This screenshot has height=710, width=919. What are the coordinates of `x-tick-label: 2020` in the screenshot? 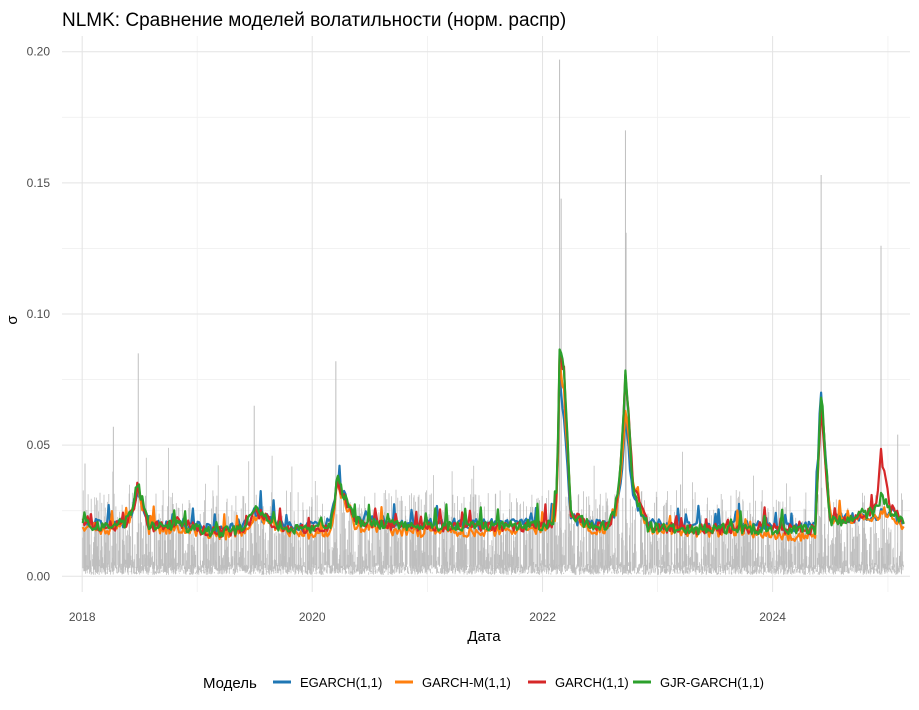 It's located at (312, 617).